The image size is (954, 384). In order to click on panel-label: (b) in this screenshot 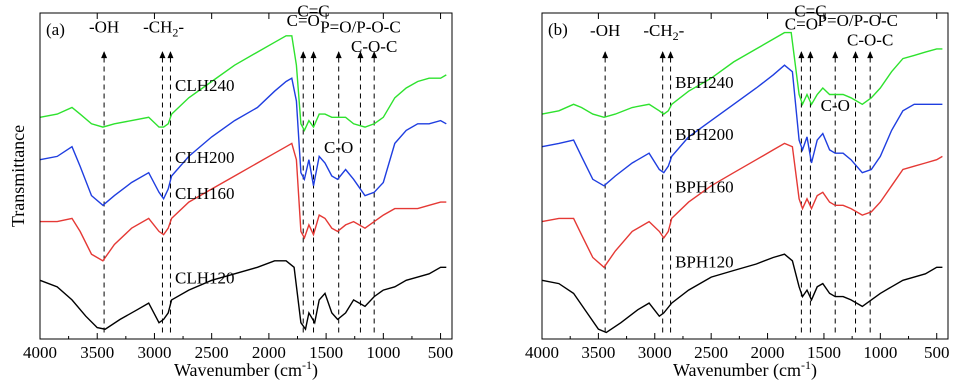, I will do `click(558, 29)`.